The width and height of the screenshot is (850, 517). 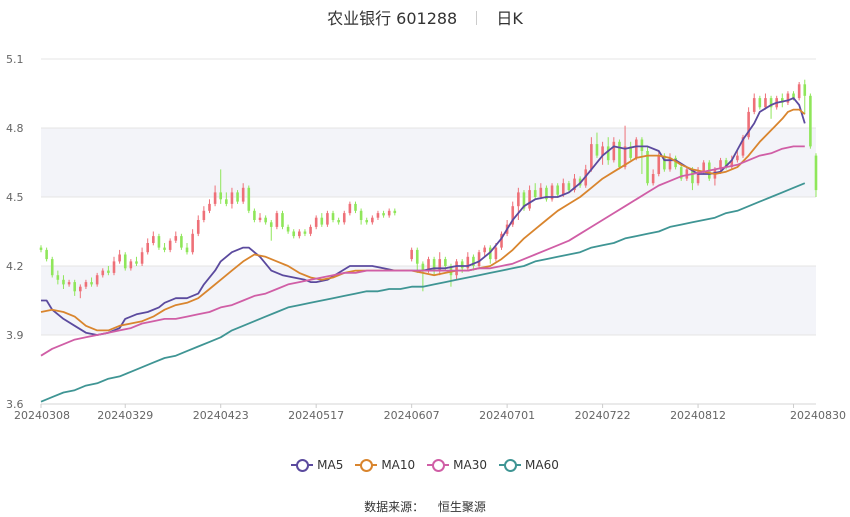 I want to click on legend-item-ma60: MA60, so click(x=529, y=465).